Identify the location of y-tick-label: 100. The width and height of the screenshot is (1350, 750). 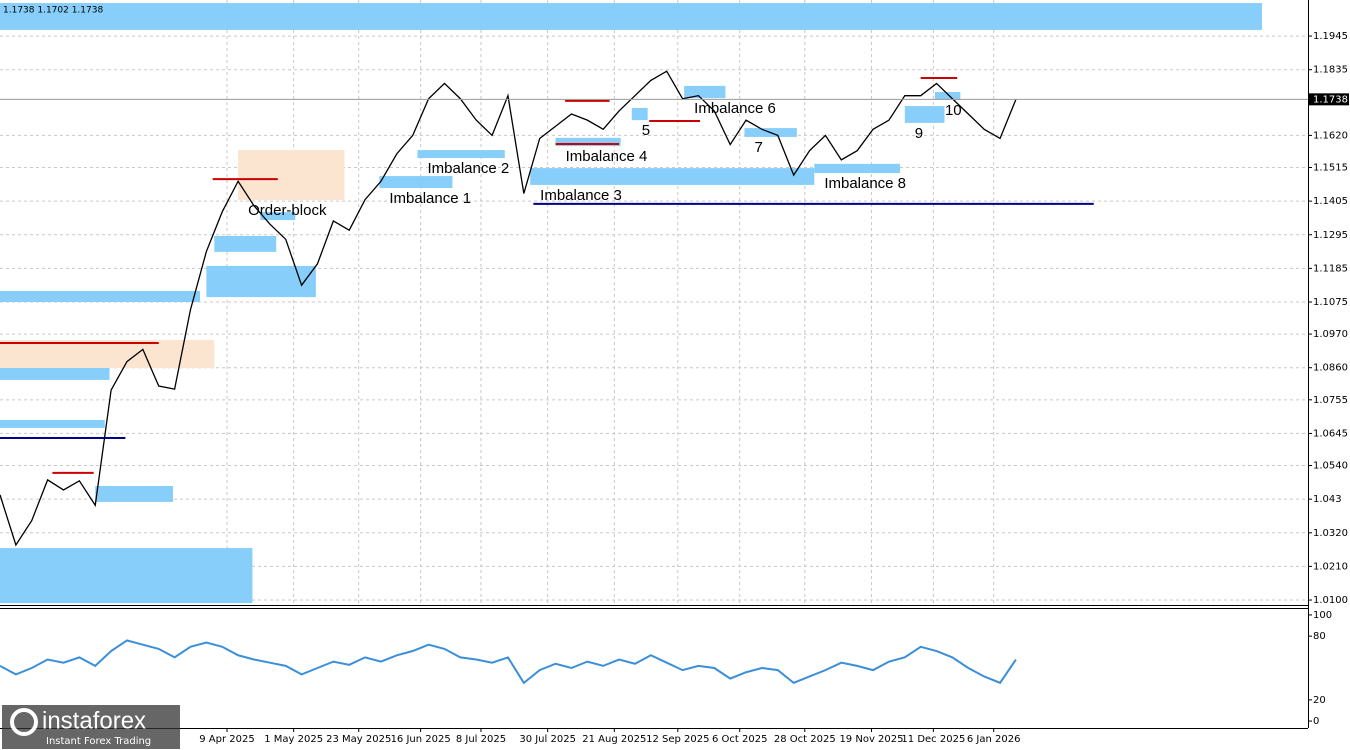
(1322, 615).